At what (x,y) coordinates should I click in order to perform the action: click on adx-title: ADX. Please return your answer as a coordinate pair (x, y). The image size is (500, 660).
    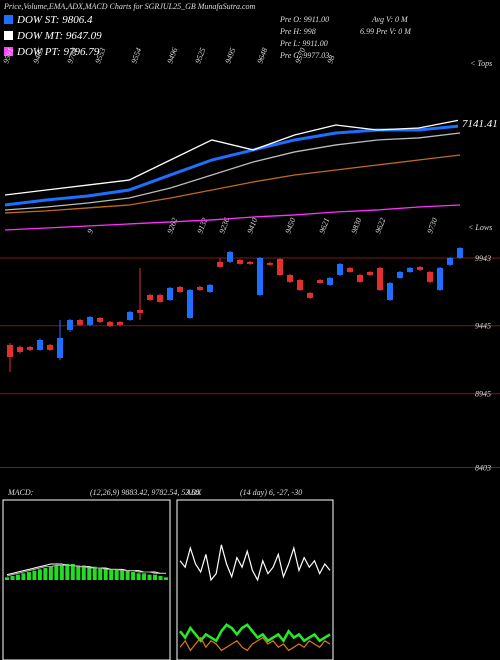
    Looking at the image, I should click on (194, 492).